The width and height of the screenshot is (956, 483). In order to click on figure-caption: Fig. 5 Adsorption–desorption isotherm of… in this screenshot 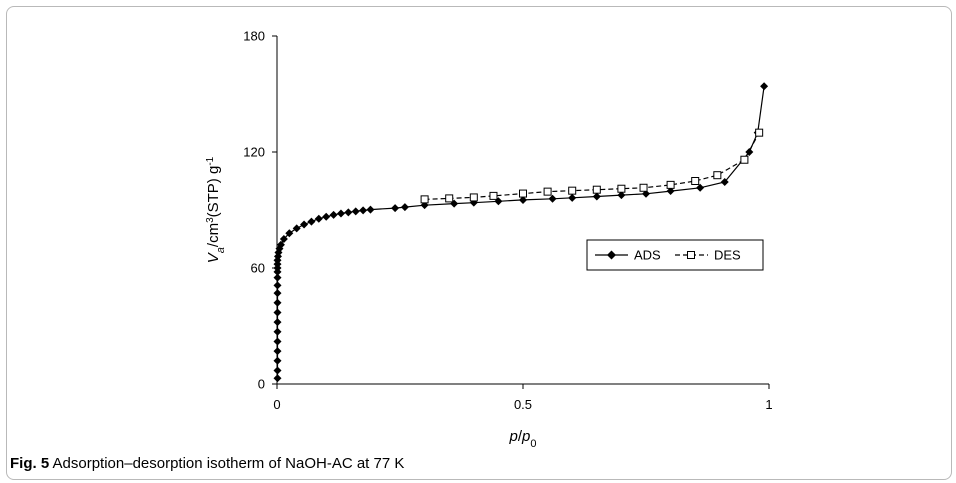, I will do `click(207, 463)`.